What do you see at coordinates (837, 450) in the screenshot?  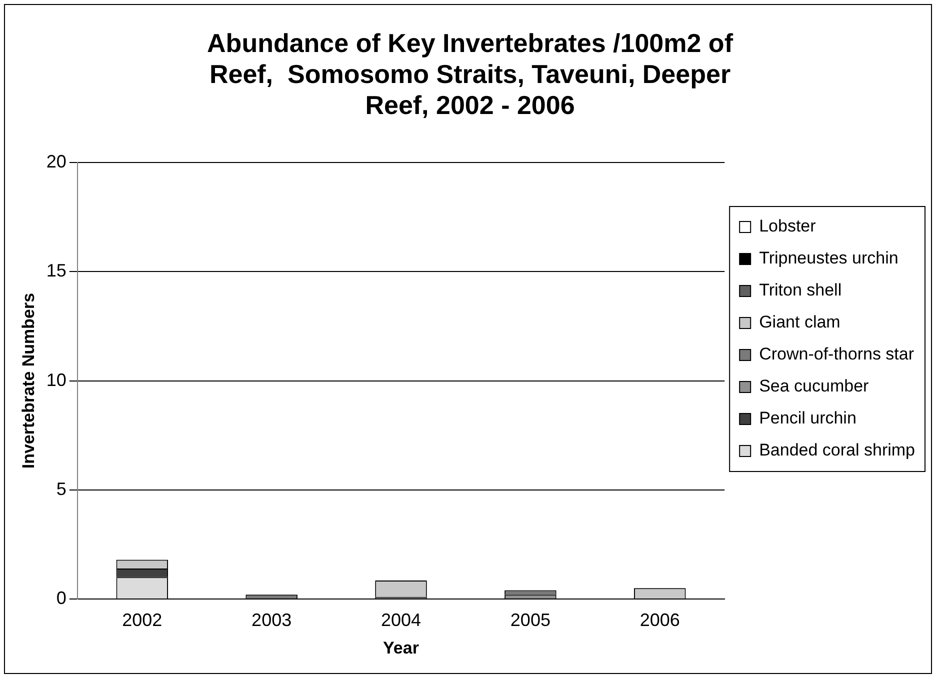 I see `legend-label: Banded coral shrimp` at bounding box center [837, 450].